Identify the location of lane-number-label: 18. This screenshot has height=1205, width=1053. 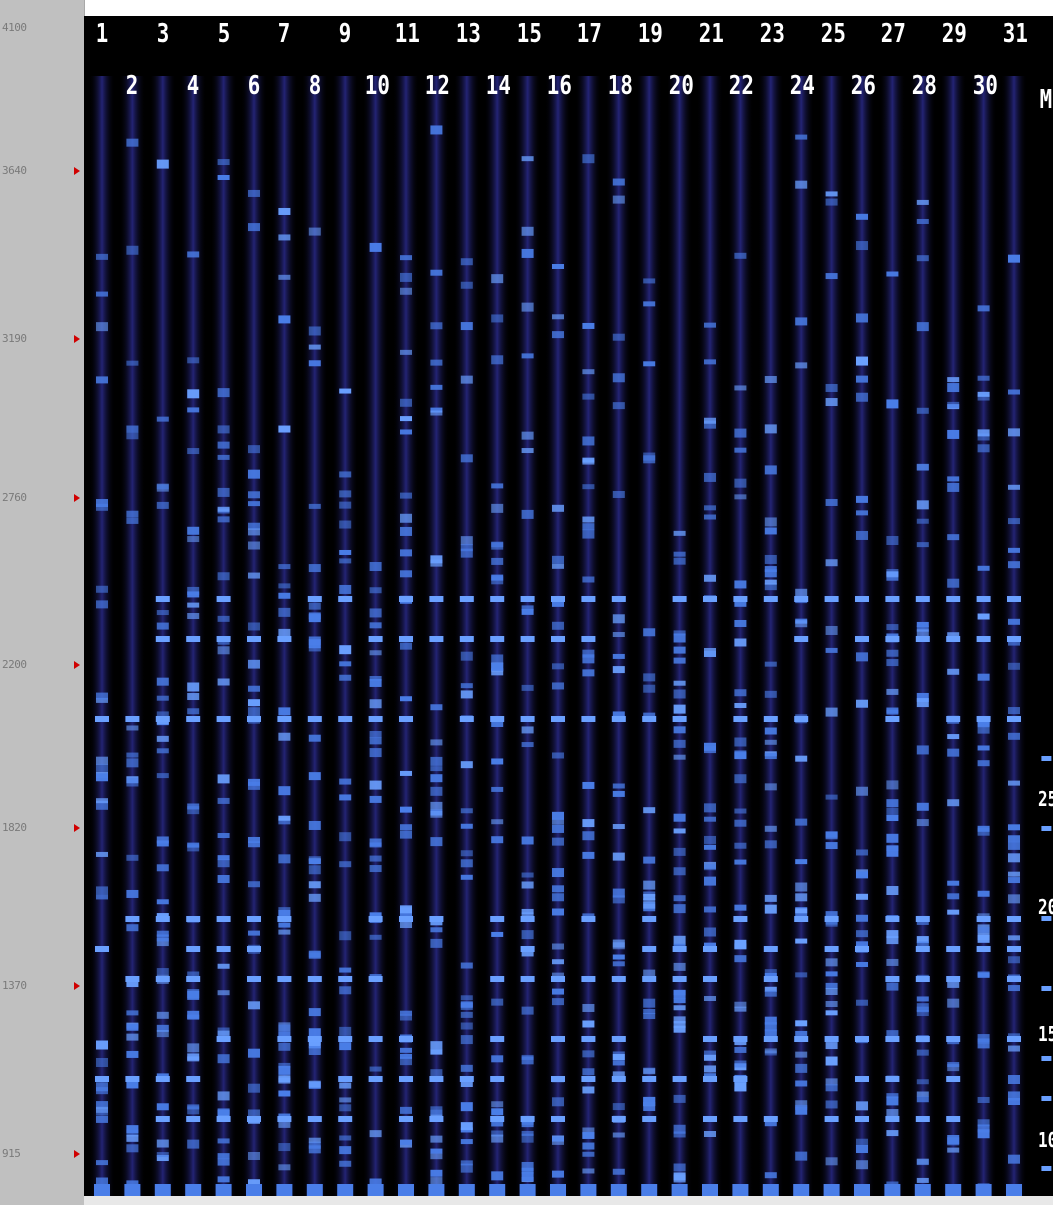
(620, 86).